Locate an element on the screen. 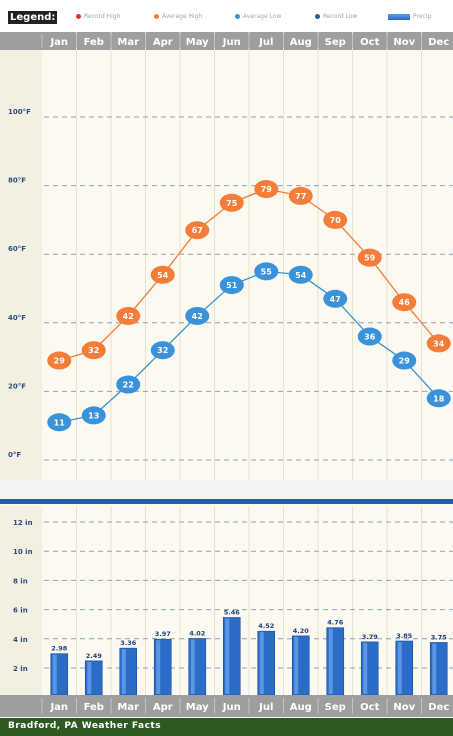  temp-month-label-feb: Feb is located at coordinates (94, 42).